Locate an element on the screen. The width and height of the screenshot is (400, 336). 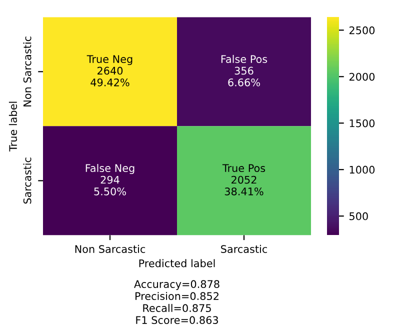
color-bar-label: 2000 is located at coordinates (362, 76).